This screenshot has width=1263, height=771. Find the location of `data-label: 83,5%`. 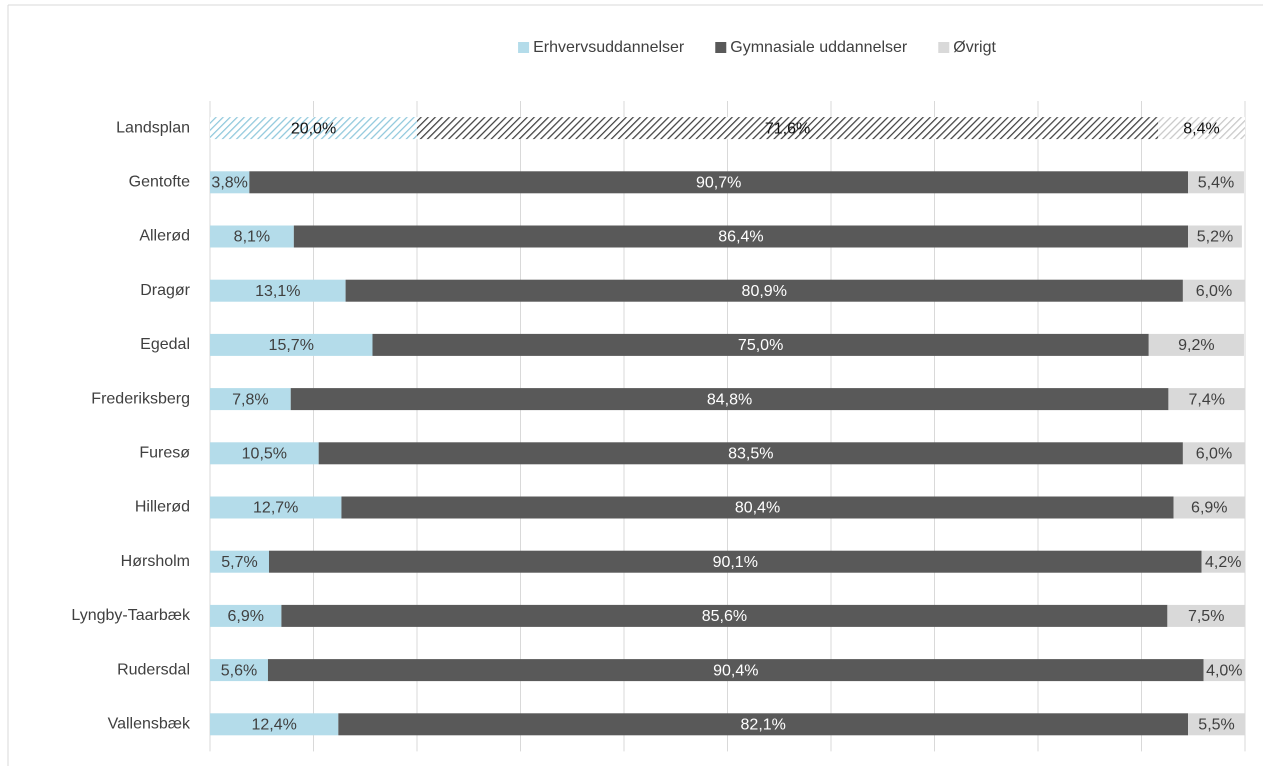

data-label: 83,5% is located at coordinates (750, 454).